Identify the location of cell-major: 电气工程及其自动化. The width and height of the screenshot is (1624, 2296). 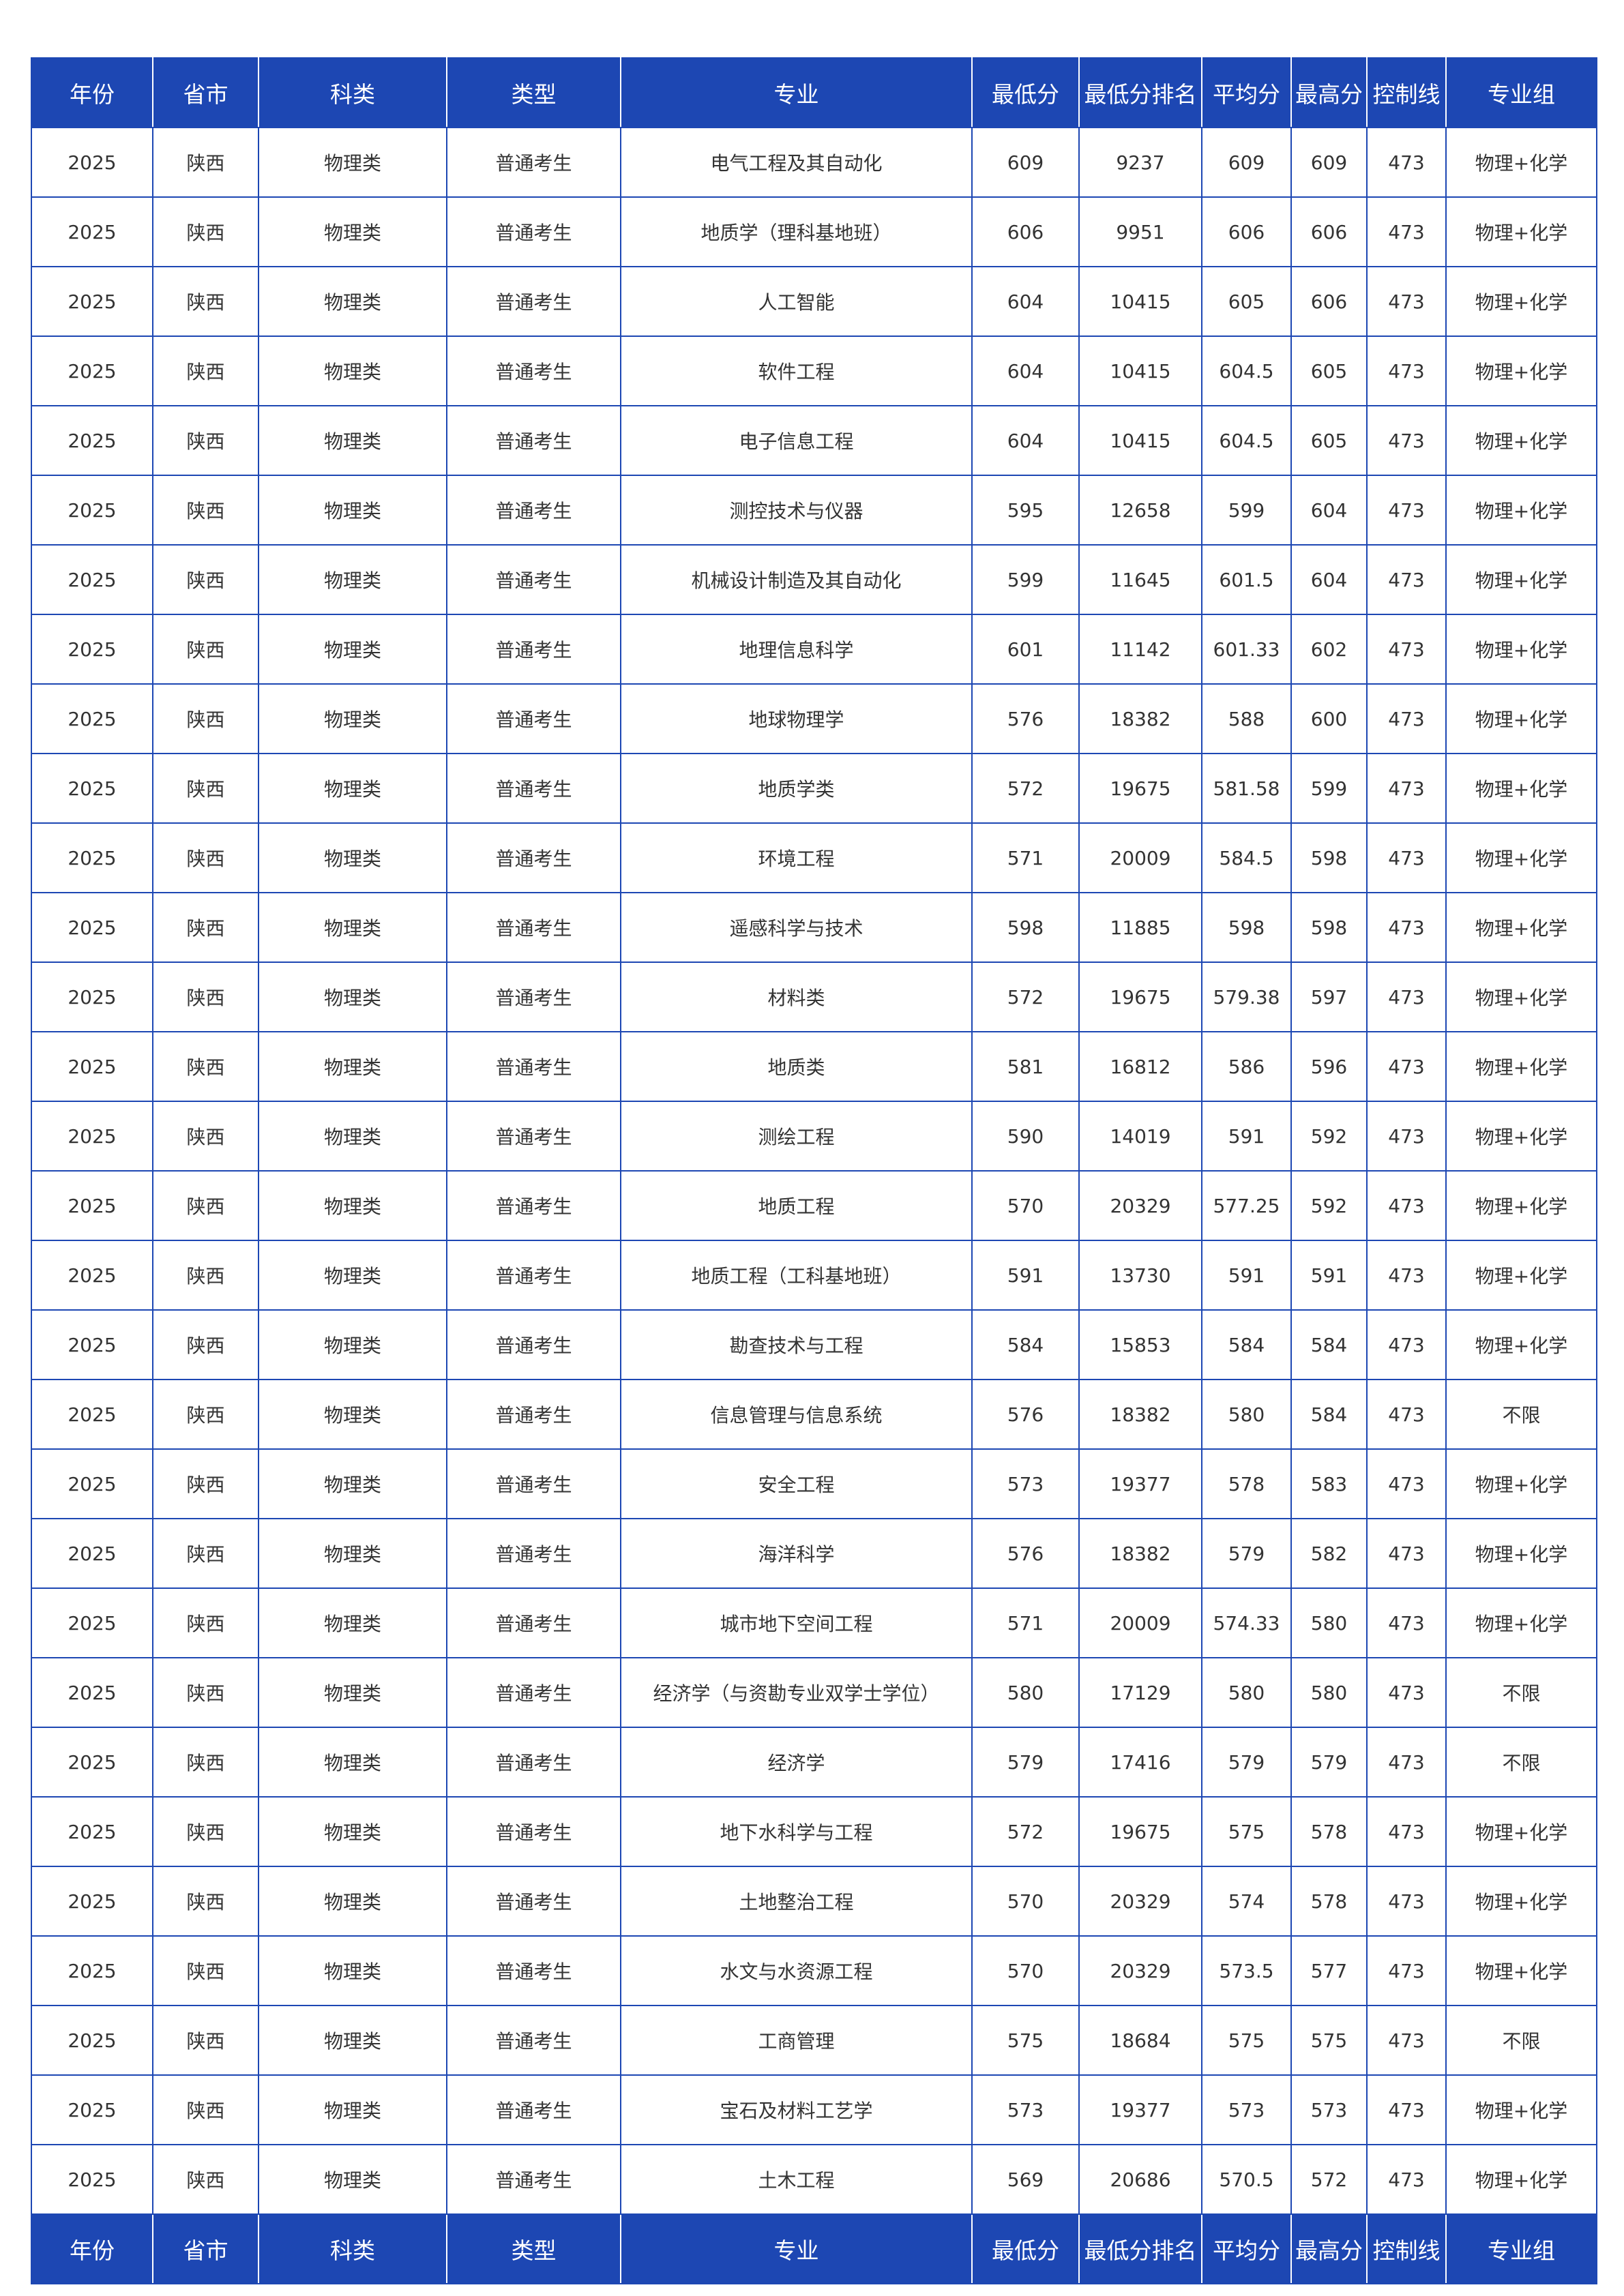
(796, 163).